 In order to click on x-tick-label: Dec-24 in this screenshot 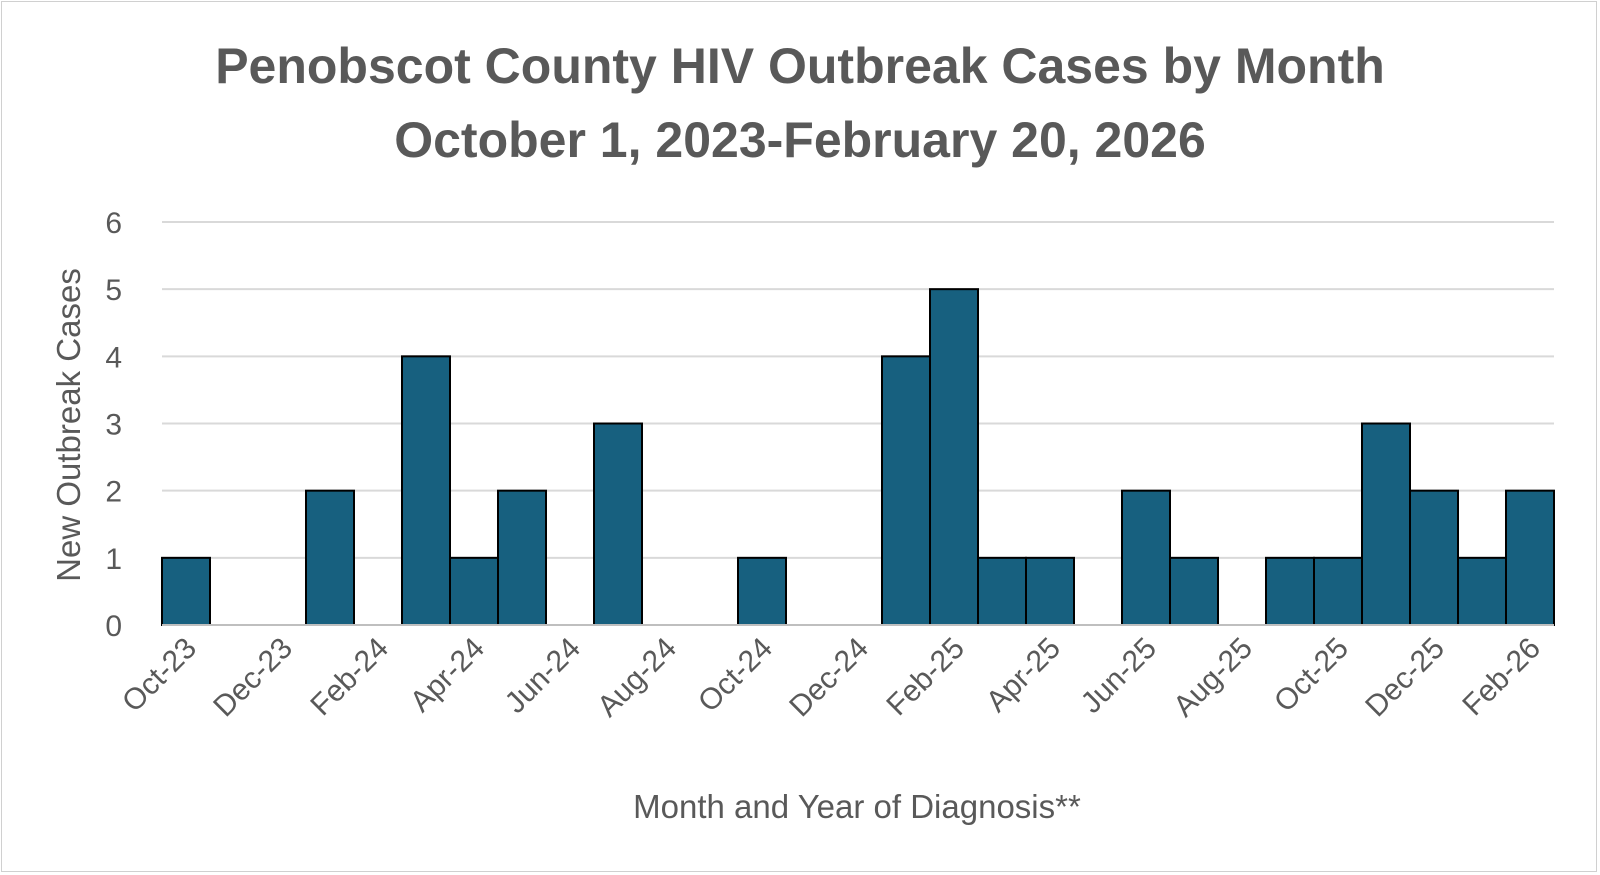, I will do `click(829, 678)`.